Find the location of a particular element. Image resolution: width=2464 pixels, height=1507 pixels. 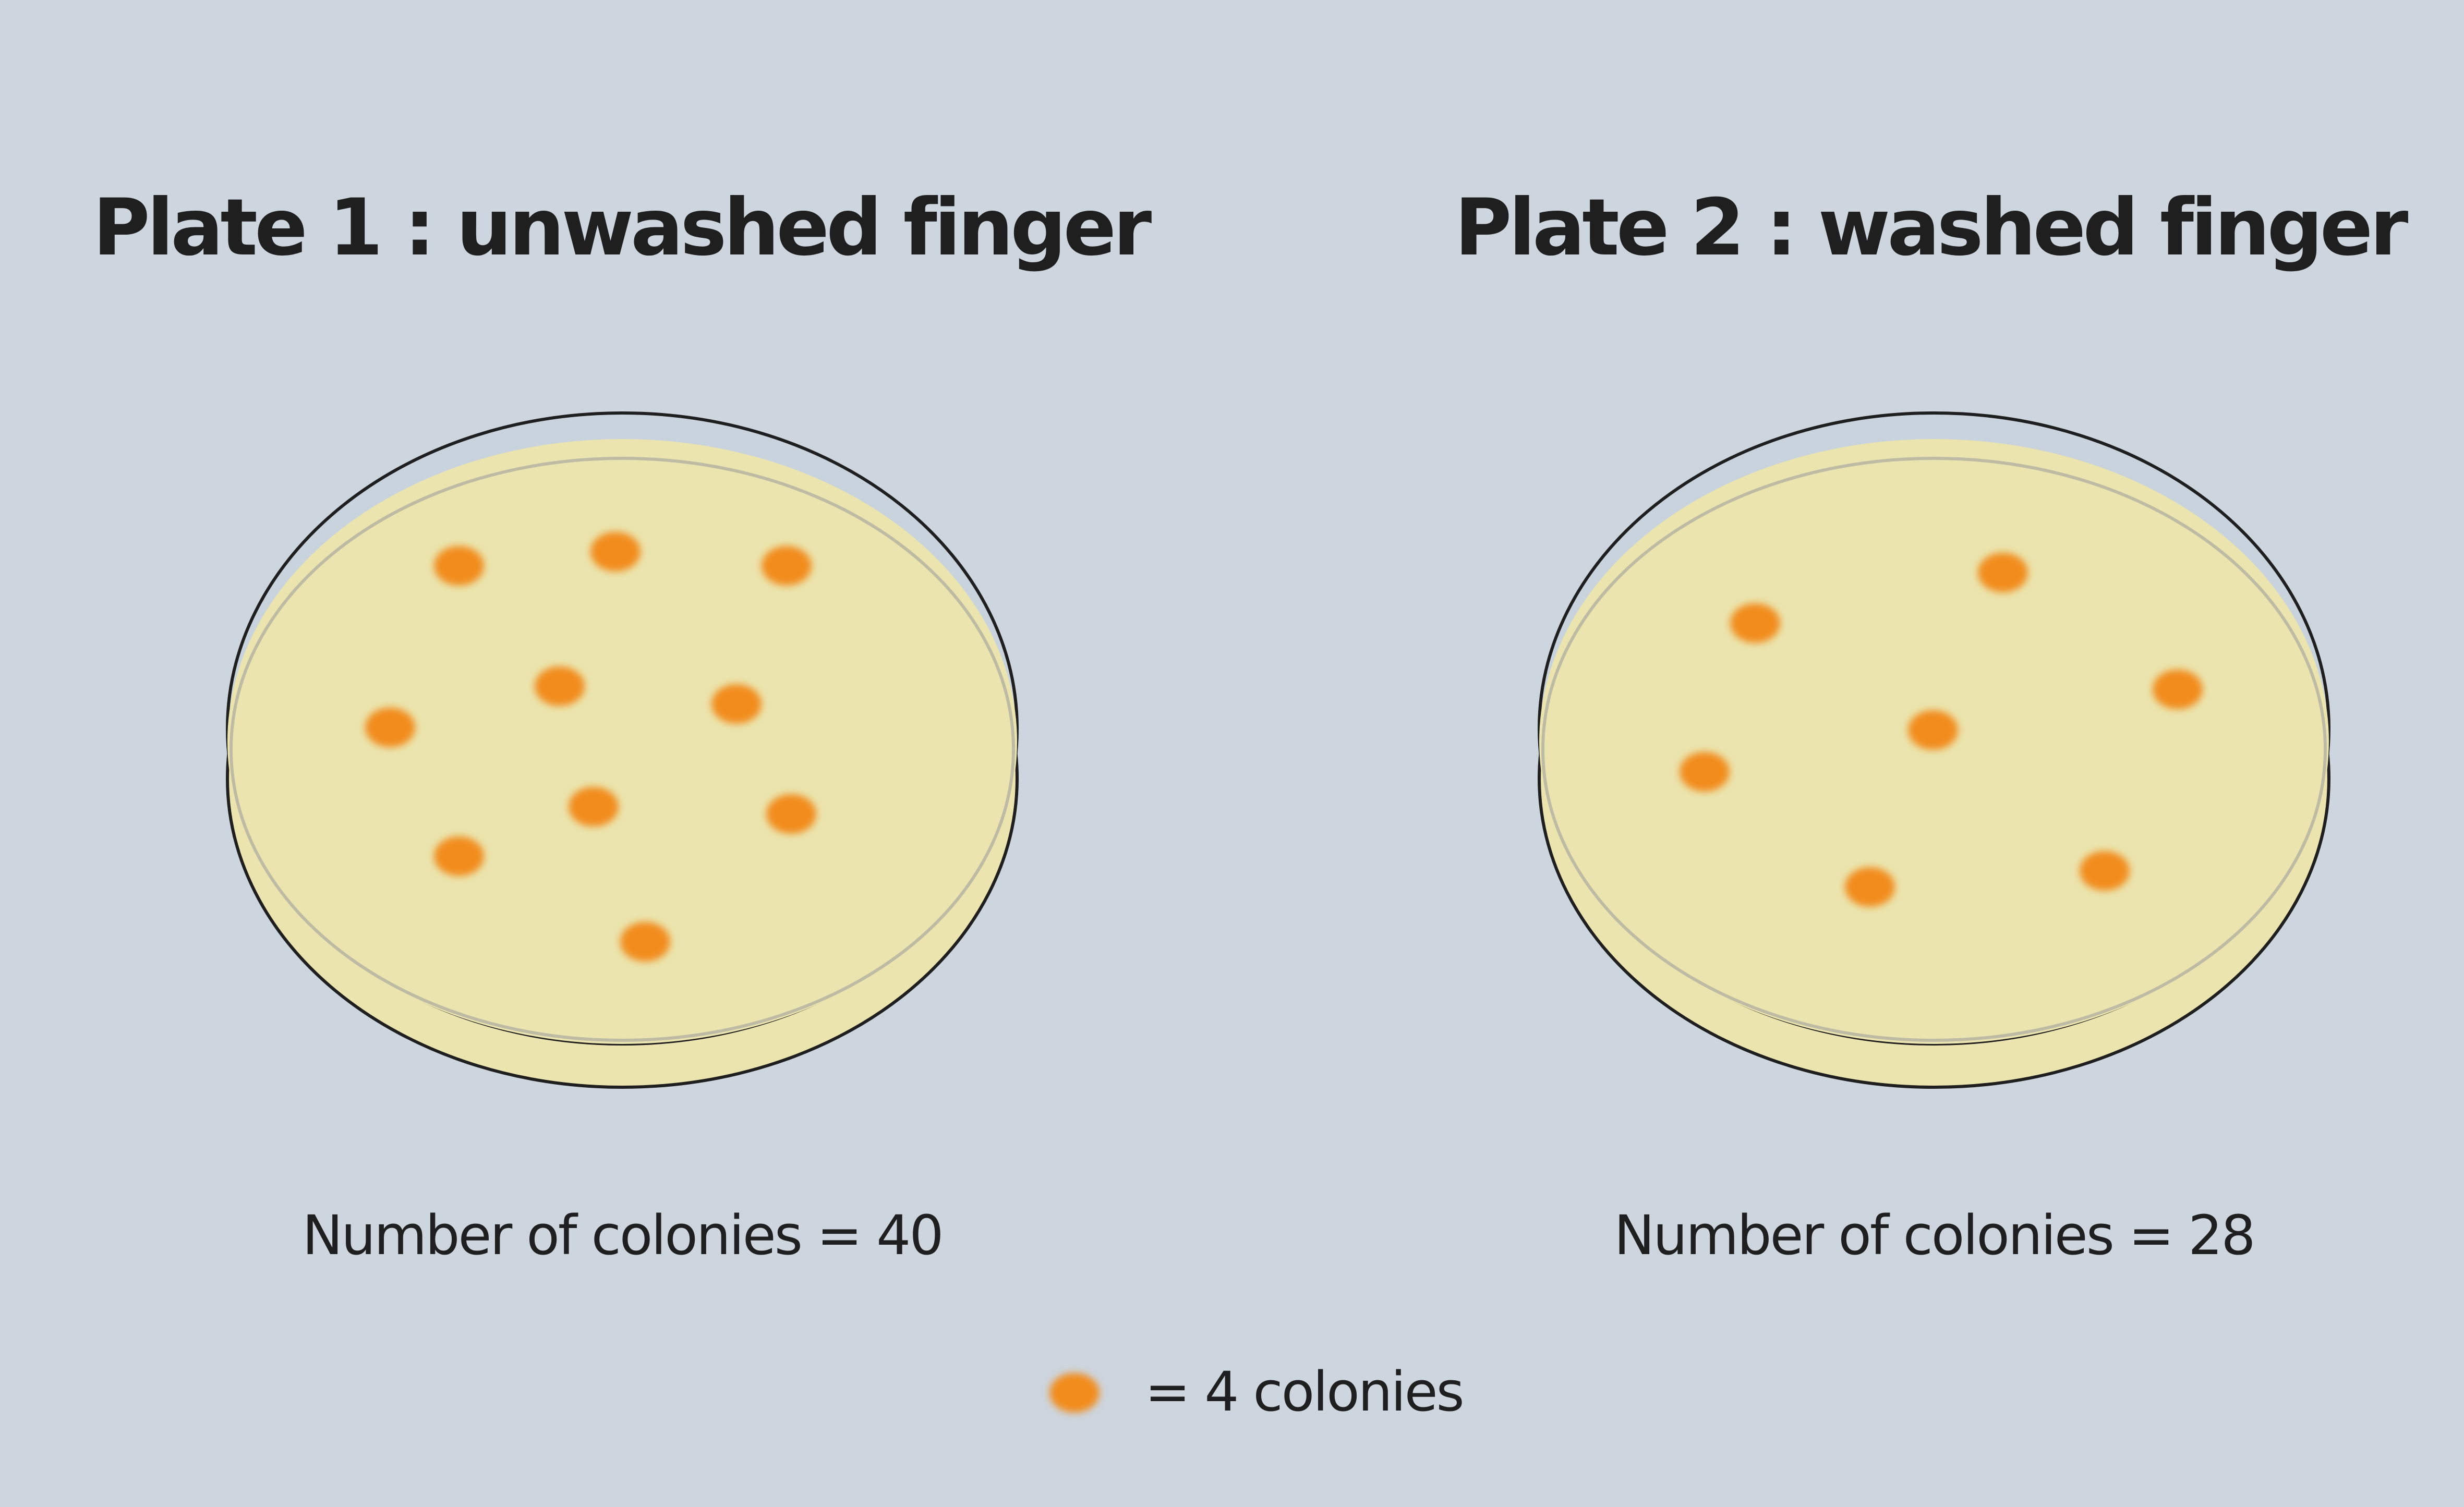

plate-2-colony-count: Number of colonies = 28 is located at coordinates (1934, 1235).